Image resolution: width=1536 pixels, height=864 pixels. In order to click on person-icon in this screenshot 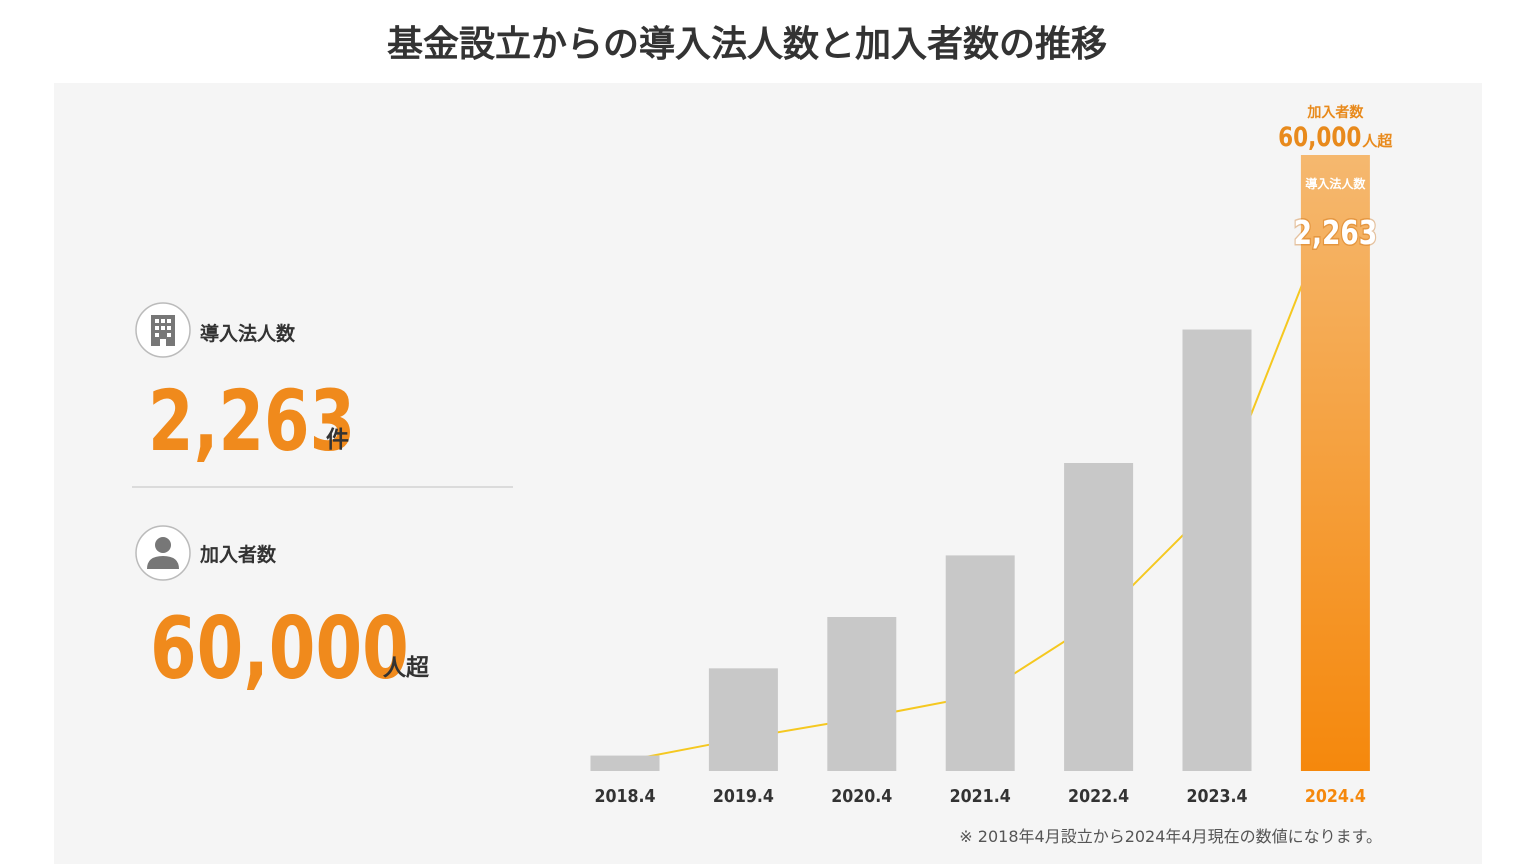, I will do `click(163, 553)`.